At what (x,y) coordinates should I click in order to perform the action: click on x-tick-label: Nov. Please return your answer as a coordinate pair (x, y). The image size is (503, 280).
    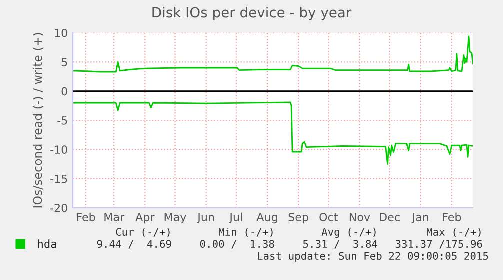
    Looking at the image, I should click on (360, 217).